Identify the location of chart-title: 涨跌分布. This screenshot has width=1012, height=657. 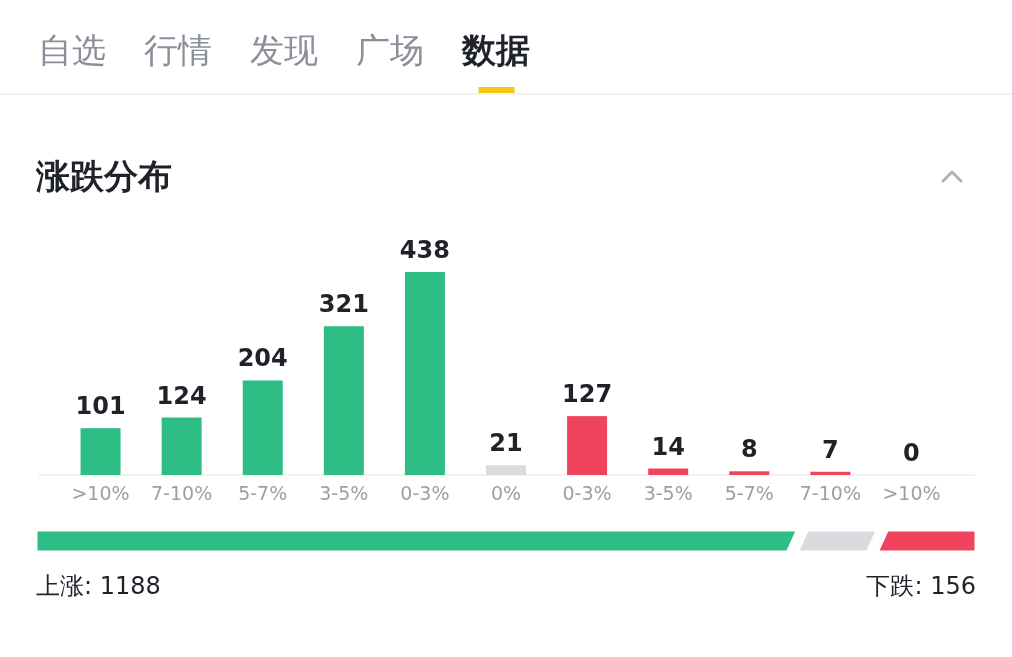
(103, 176).